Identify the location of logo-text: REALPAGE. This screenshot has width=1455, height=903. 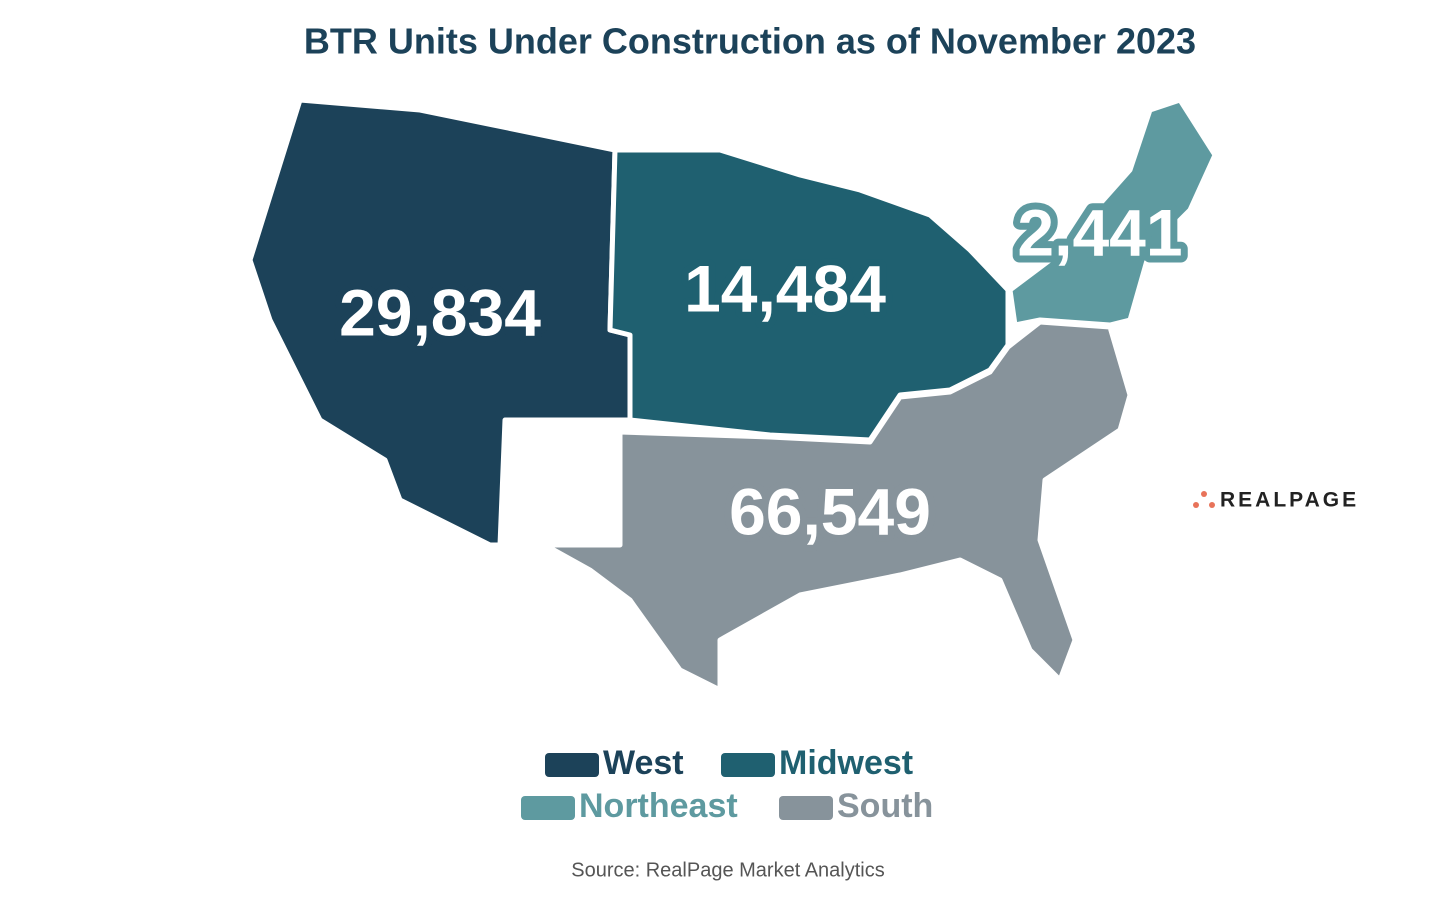
(1289, 500).